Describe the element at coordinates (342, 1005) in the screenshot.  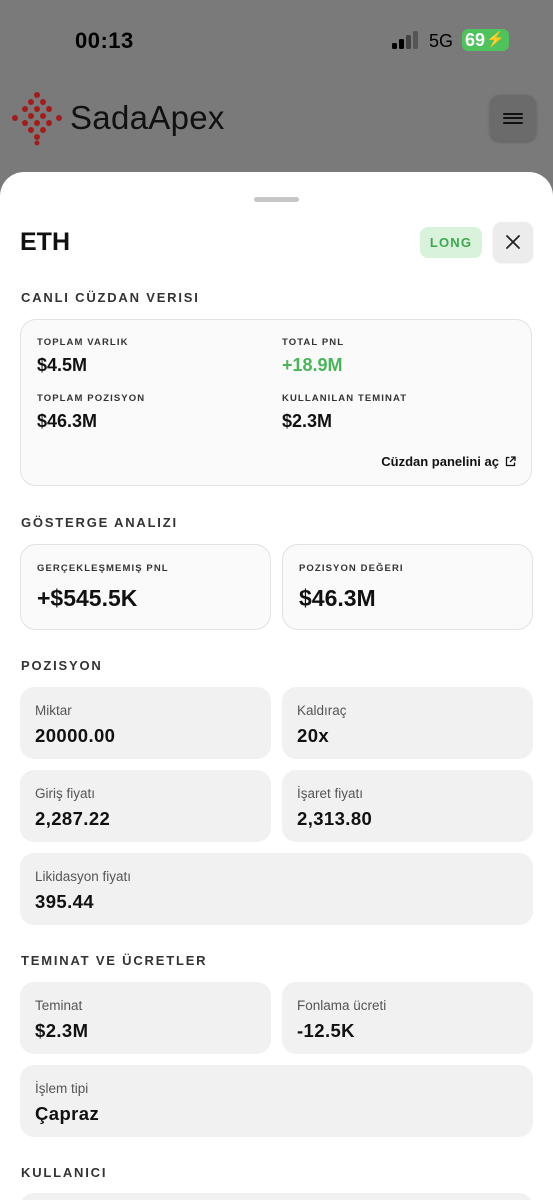
I see `funding-fee-label: Fonlama ücreti` at that location.